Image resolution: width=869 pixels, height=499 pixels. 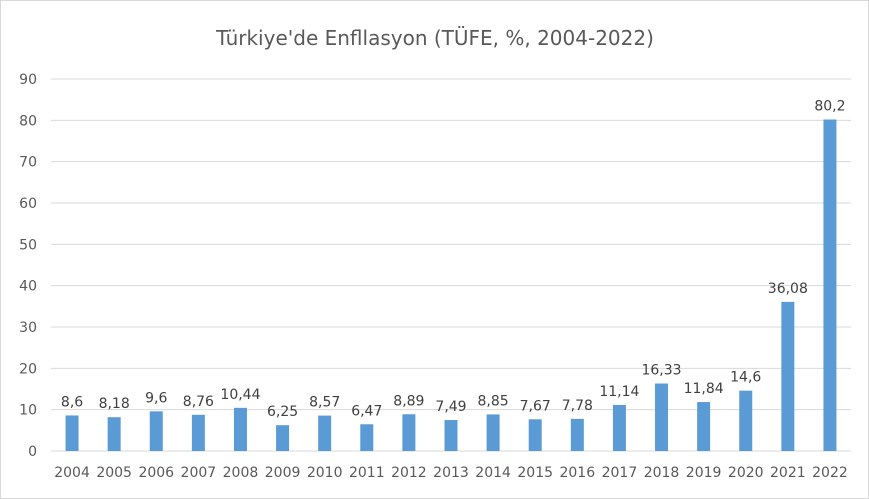 What do you see at coordinates (535, 406) in the screenshot?
I see `data-label: 7,67` at bounding box center [535, 406].